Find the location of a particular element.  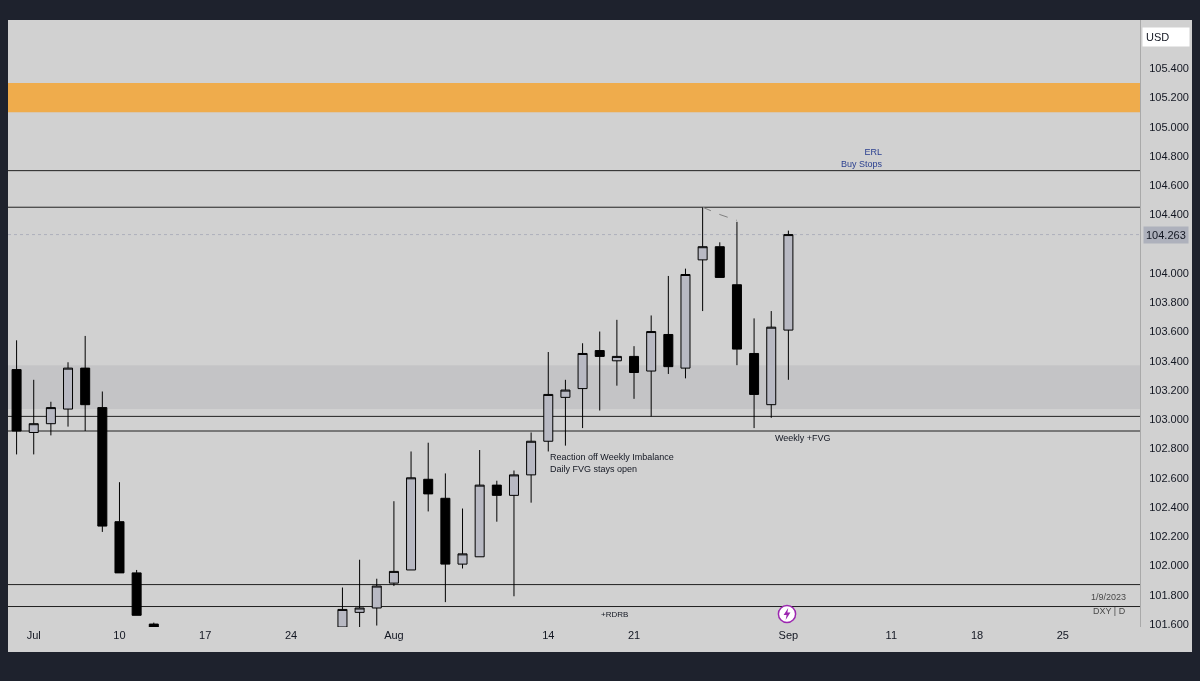

x-tick-label: 17 is located at coordinates (205, 635).